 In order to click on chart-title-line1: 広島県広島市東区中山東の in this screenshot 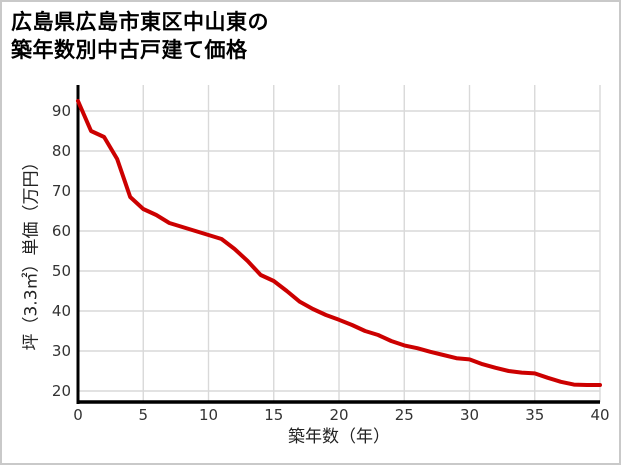, I will do `click(140, 22)`.